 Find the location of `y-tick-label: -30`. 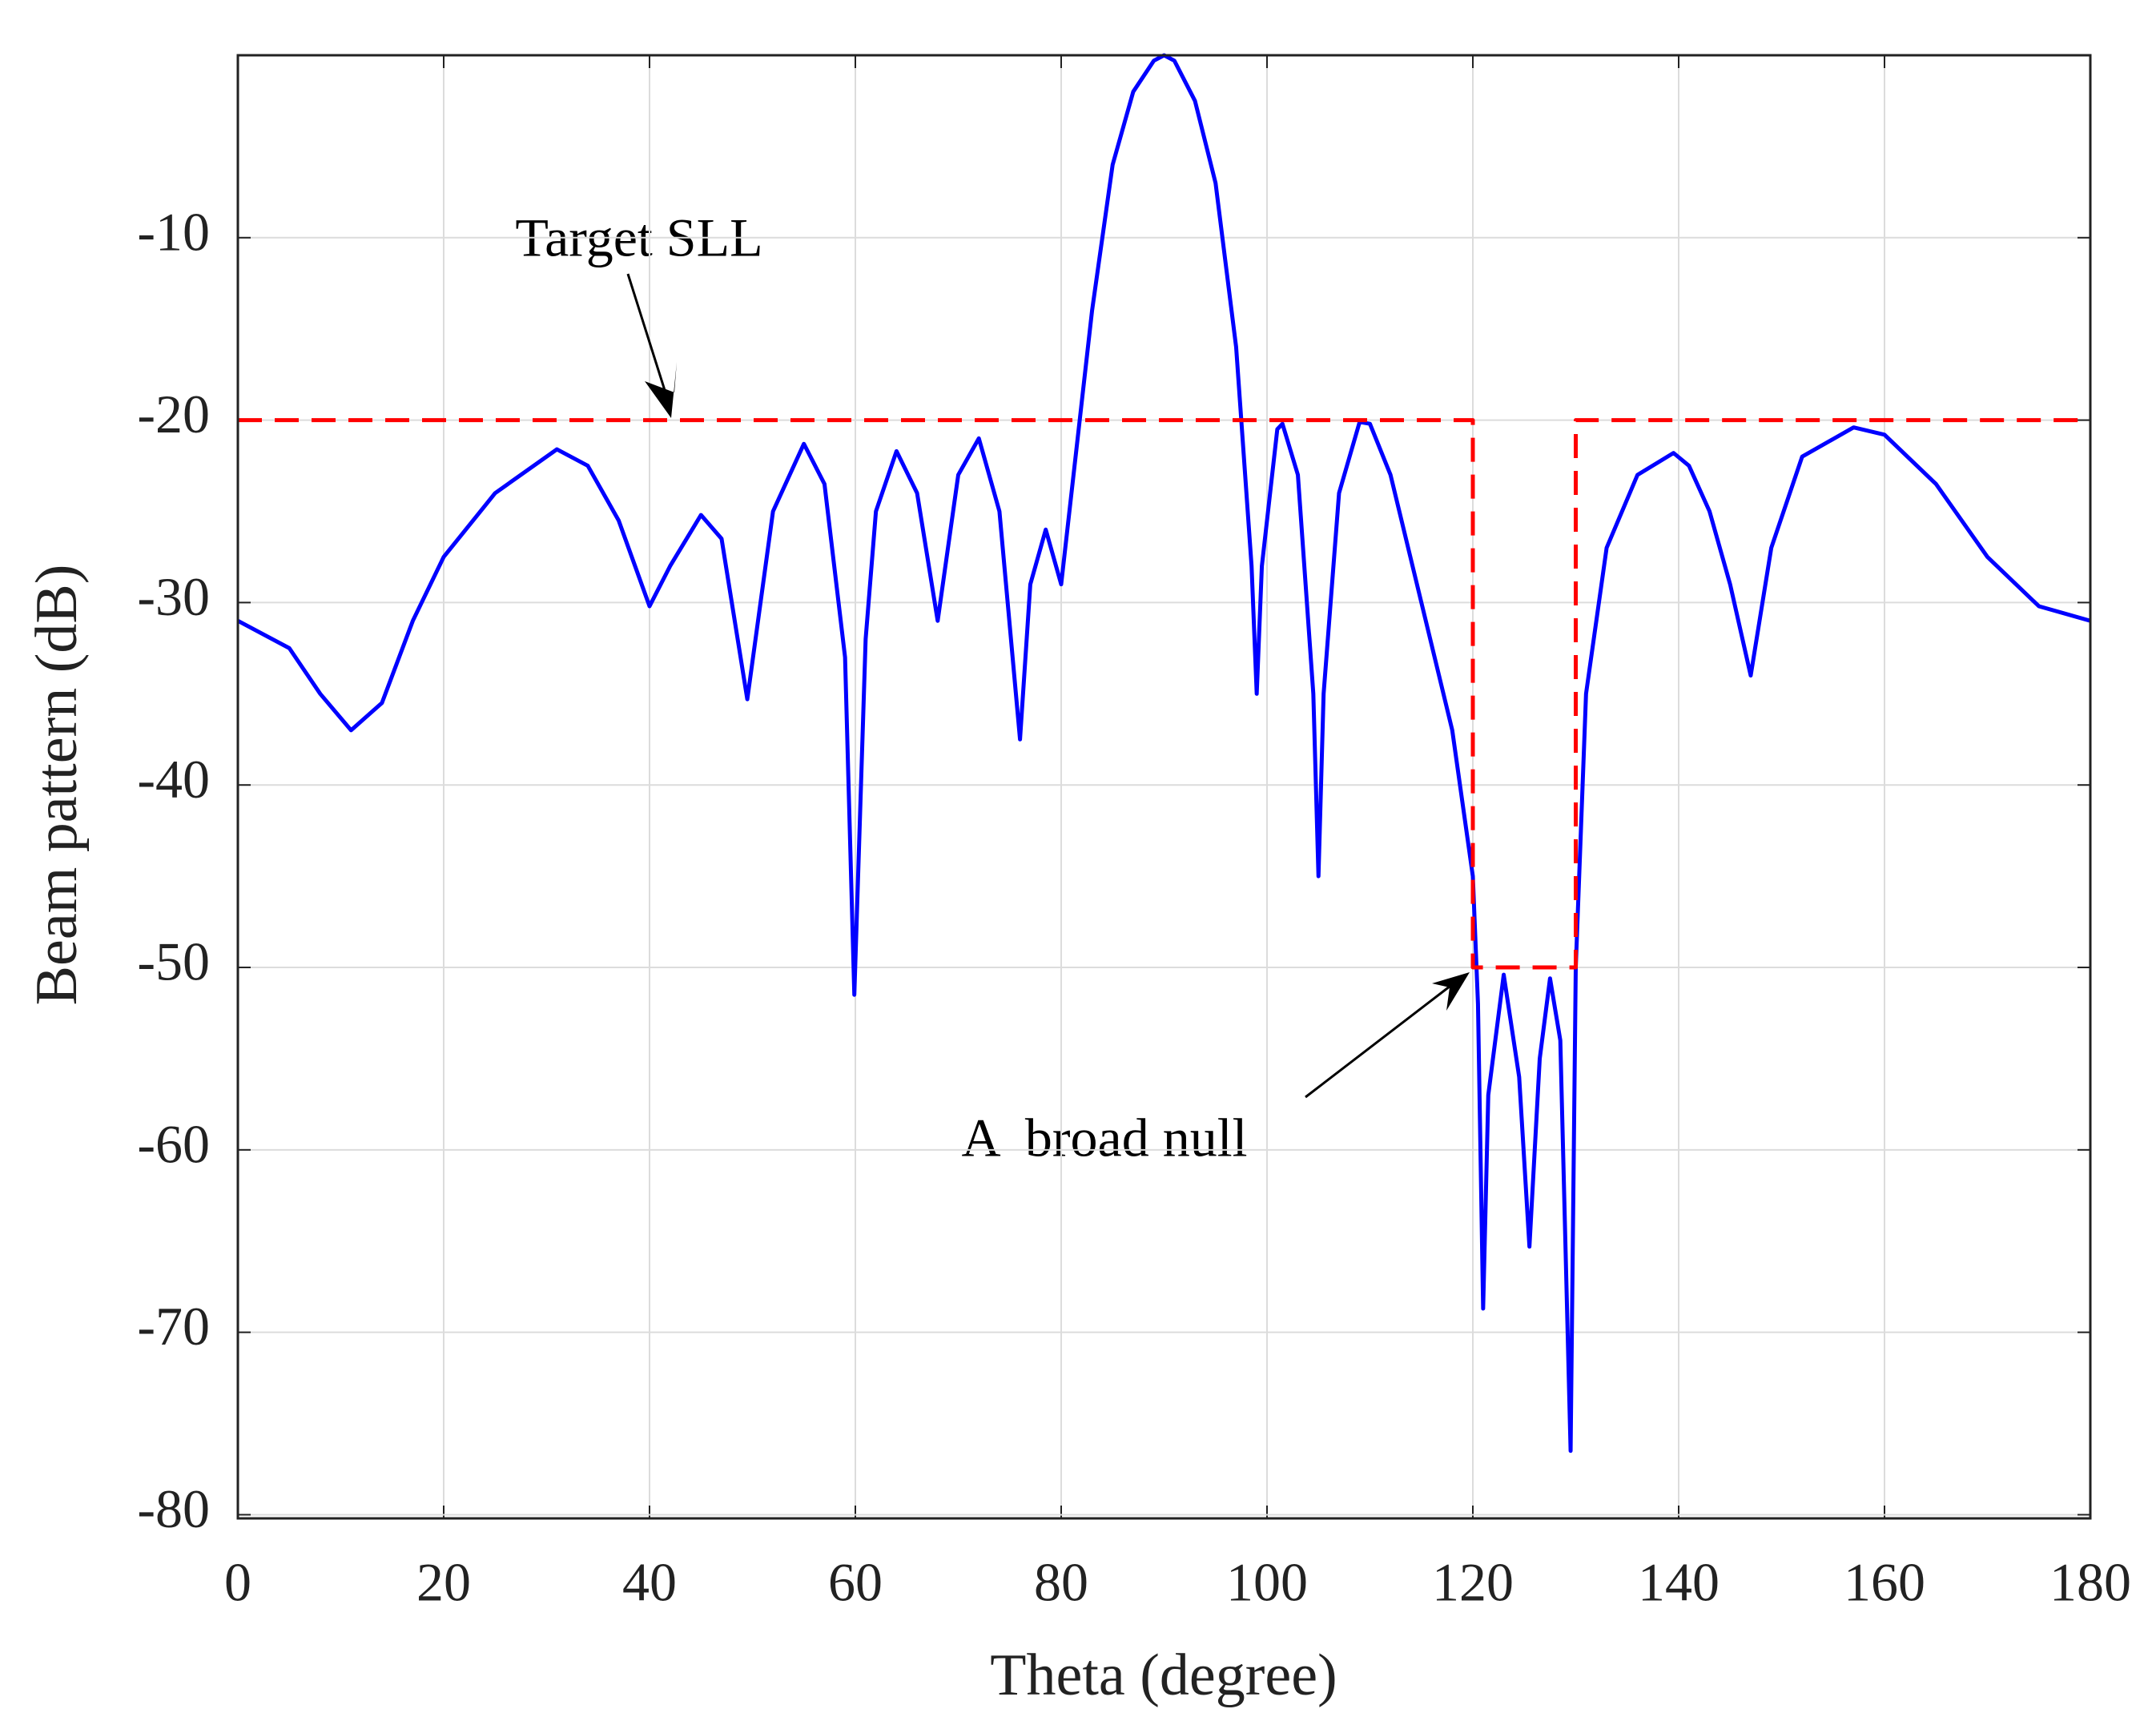

y-tick-label: -30 is located at coordinates (173, 596).